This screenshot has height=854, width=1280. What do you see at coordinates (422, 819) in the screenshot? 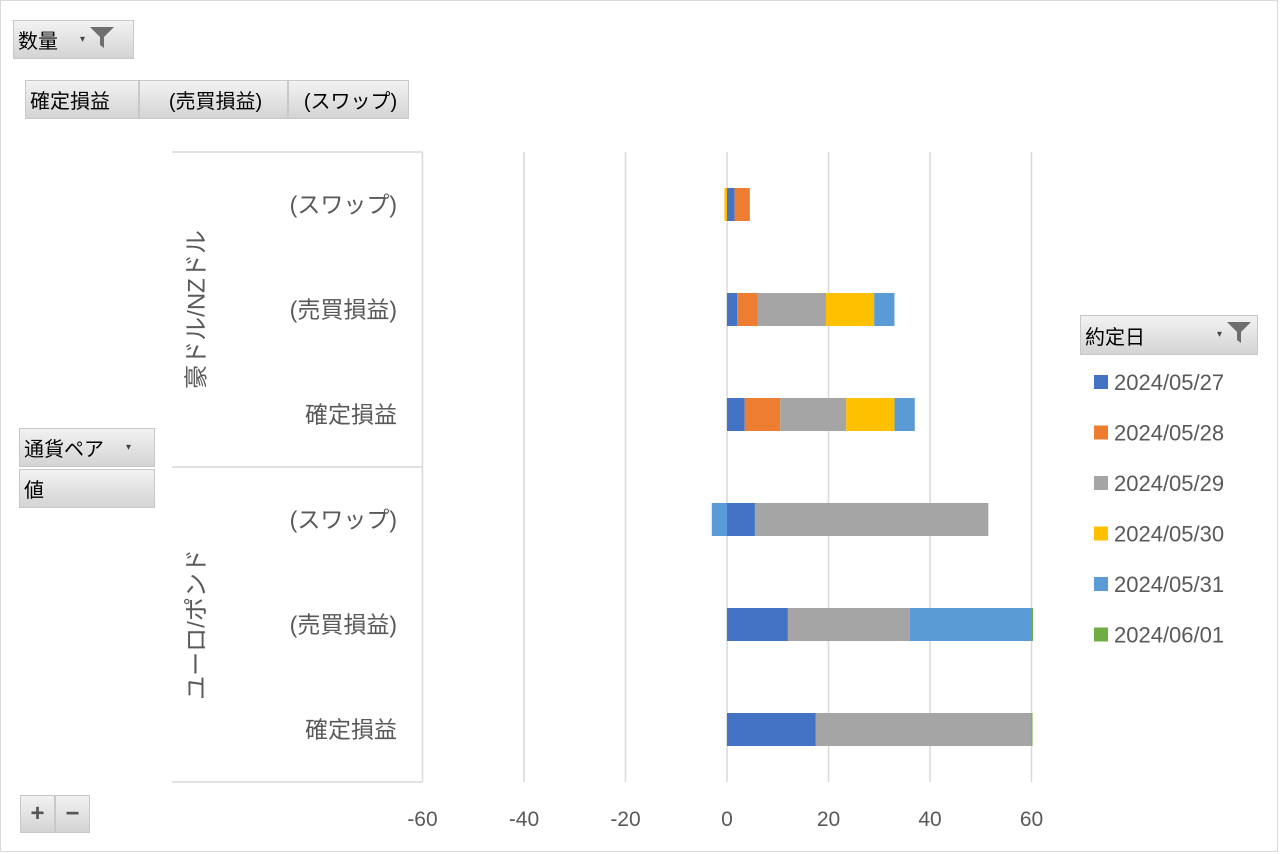
I see `x-tick-label: -60` at bounding box center [422, 819].